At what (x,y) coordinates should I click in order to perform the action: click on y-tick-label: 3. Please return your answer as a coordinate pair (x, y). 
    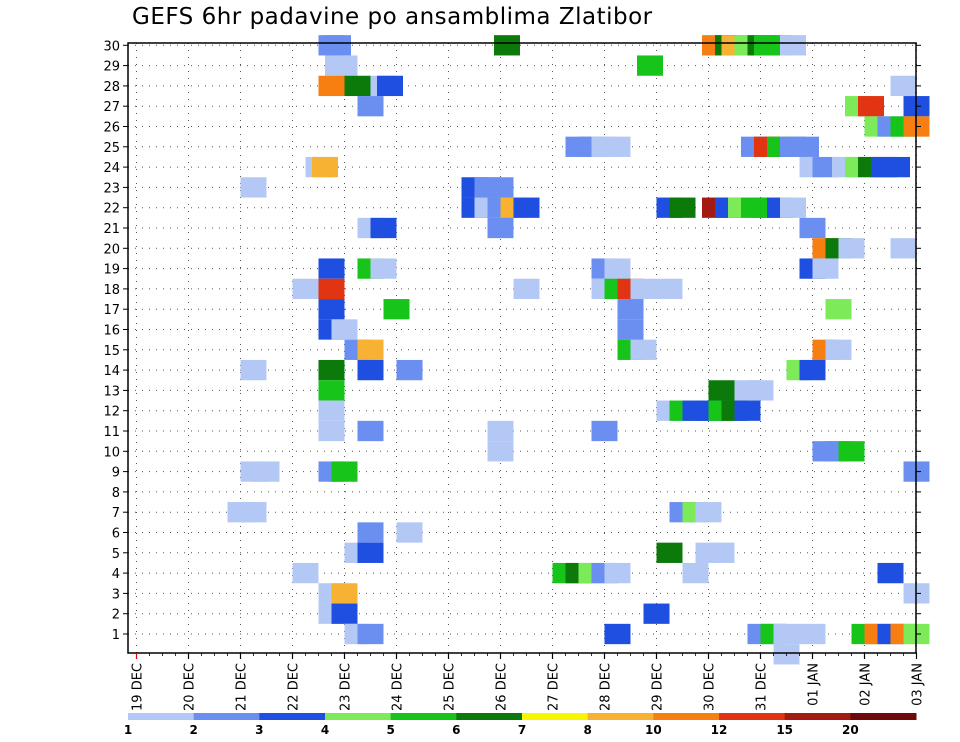
    Looking at the image, I should click on (116, 594).